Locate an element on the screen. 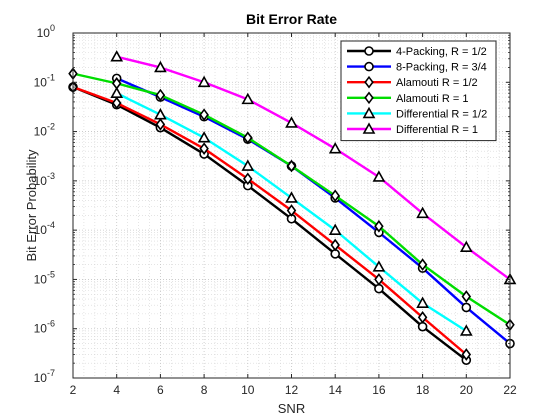  y-tick-label: 10⁰ is located at coordinates (46, 31).